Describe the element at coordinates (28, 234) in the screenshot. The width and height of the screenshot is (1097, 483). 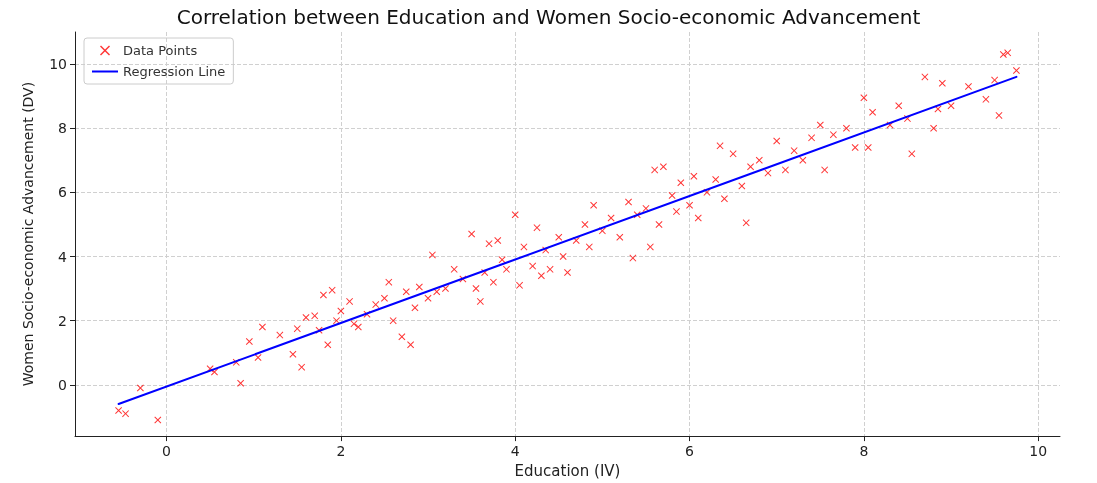
I see `y-axis-title: Women Socio-economic Advancement (DV)` at that location.